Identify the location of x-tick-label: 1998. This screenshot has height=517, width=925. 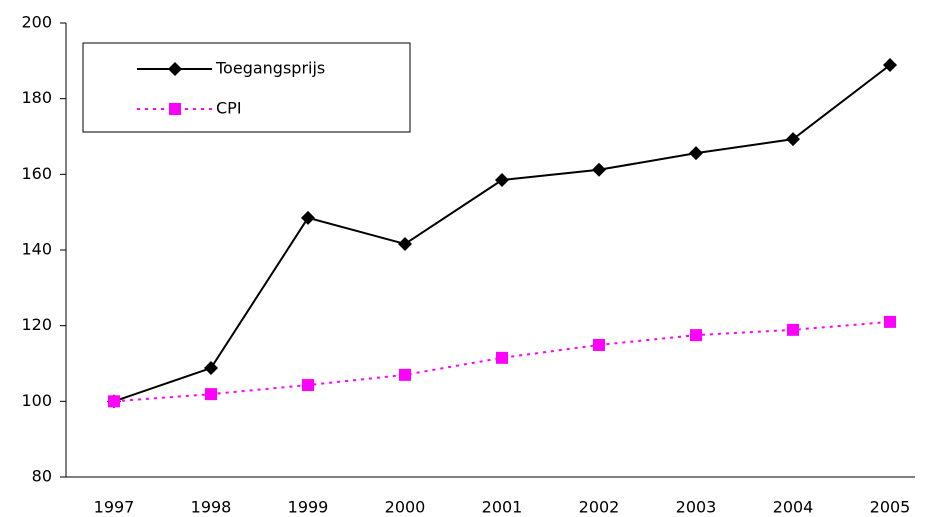
(211, 507).